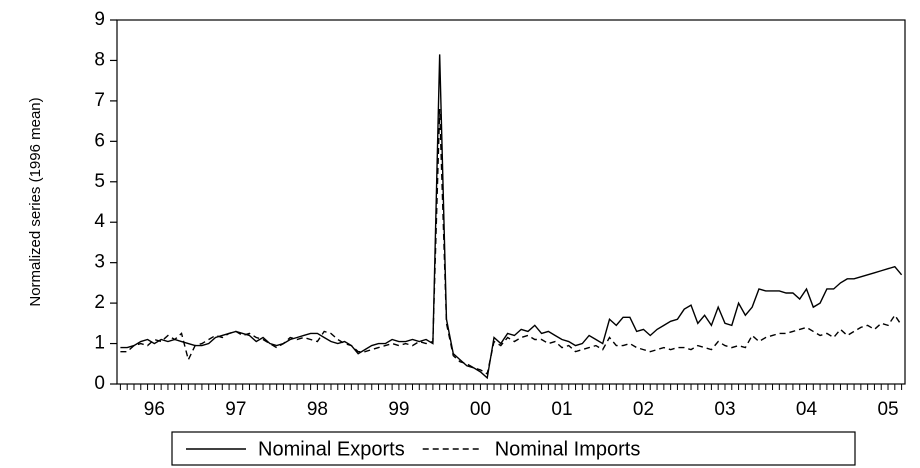 Image resolution: width=920 pixels, height=468 pixels. I want to click on x-tick-label: 03, so click(724, 409).